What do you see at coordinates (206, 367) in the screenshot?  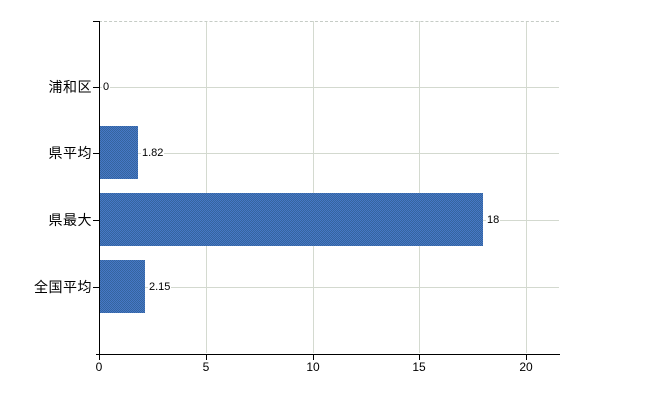 I see `x-axis-tick-label: 5` at bounding box center [206, 367].